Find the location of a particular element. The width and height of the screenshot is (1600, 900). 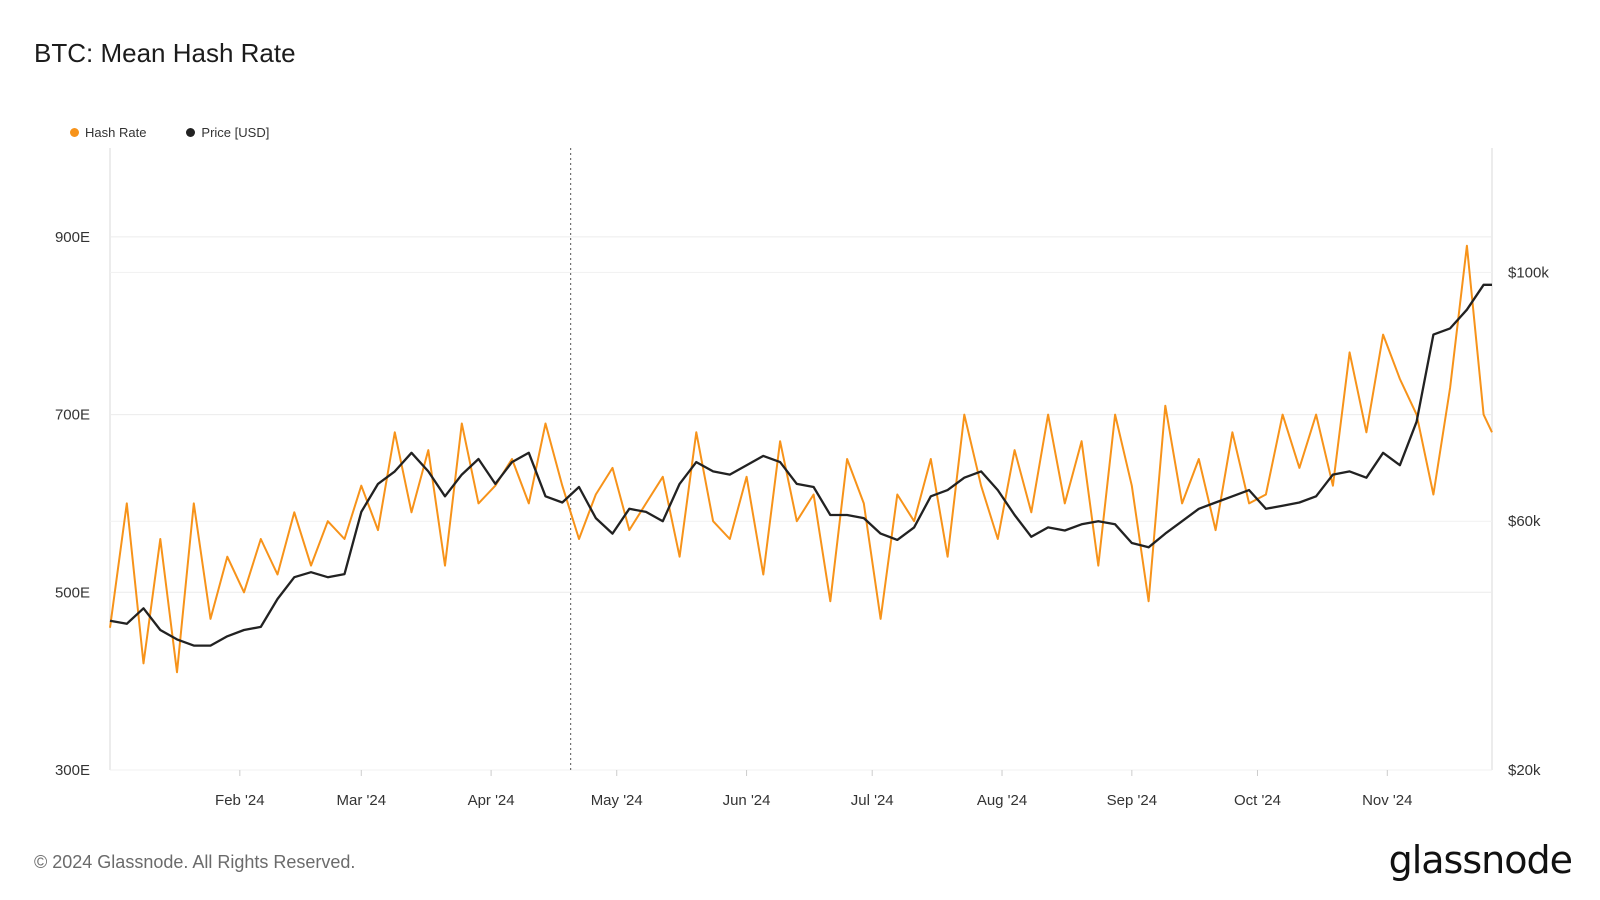

x-axis-tick-label: Jul '24 is located at coordinates (872, 800).